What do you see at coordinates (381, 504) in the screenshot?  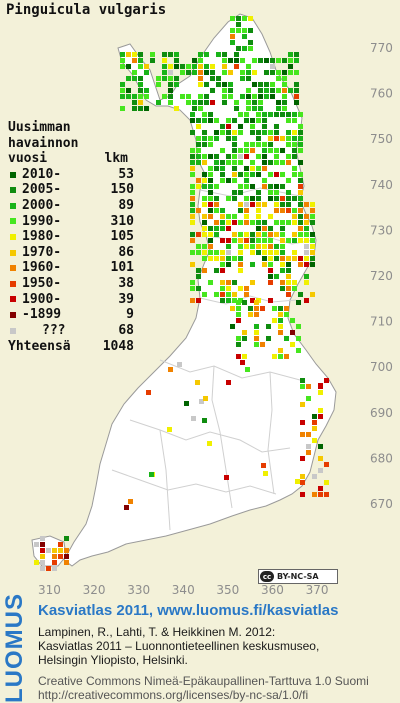 I see `y-tick-label: 670` at bounding box center [381, 504].